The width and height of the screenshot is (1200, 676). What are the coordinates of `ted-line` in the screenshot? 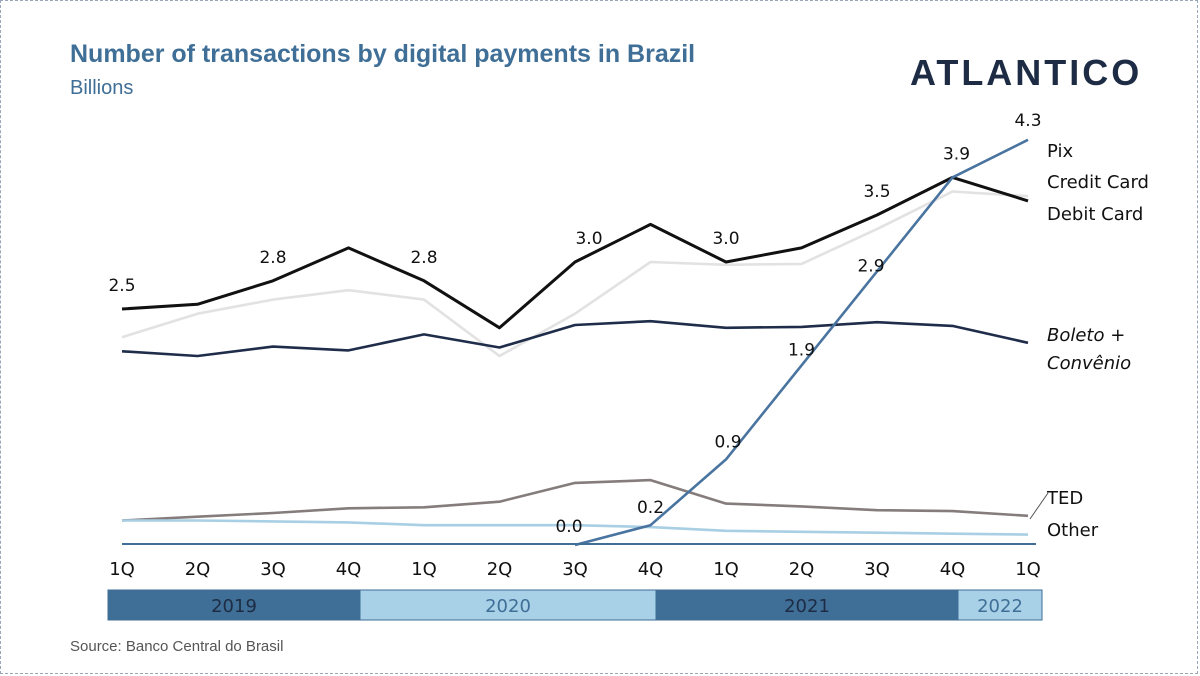 It's located at (575, 500).